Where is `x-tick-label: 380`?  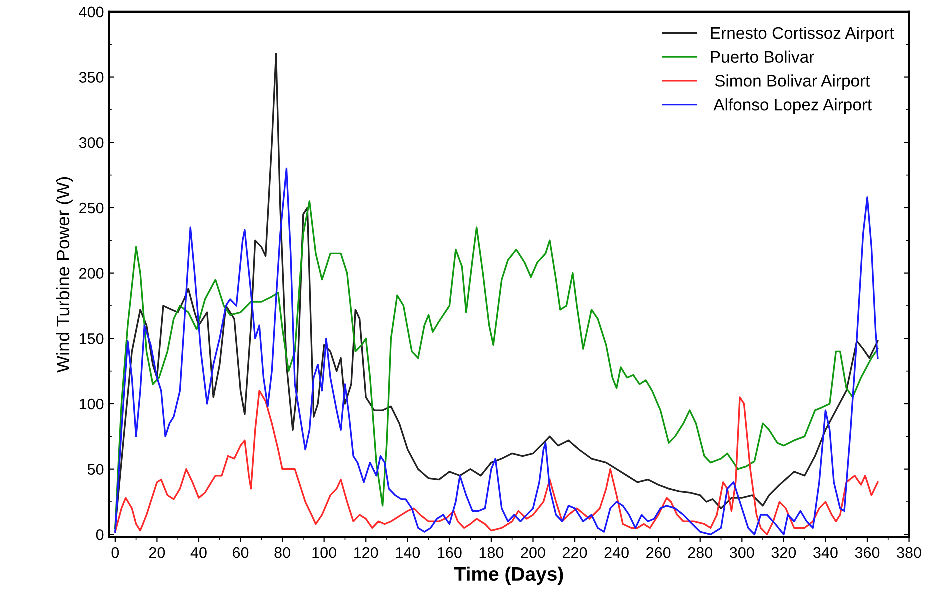 x-tick-label: 380 is located at coordinates (909, 552).